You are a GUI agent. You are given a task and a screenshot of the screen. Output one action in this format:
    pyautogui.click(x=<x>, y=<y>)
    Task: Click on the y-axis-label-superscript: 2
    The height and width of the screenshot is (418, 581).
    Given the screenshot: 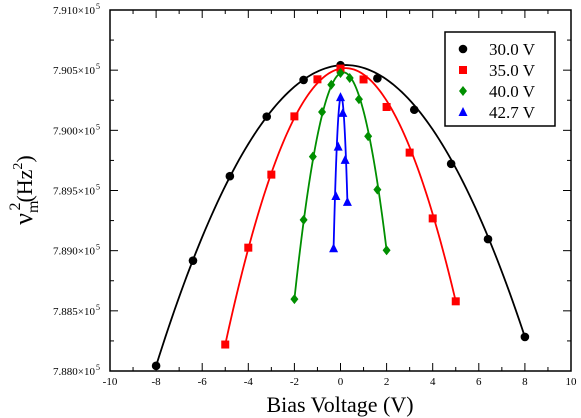 What is the action you would take?
    pyautogui.click(x=15, y=207)
    